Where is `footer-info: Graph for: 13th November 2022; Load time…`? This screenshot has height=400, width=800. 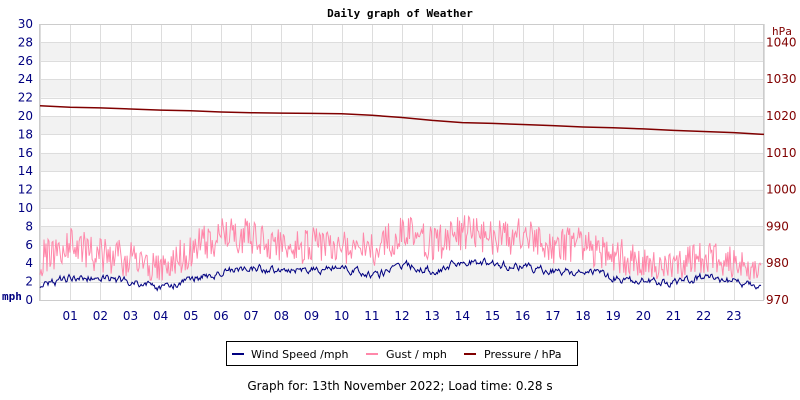
footer-info: Graph for: 13th November 2022; Load time… is located at coordinates (400, 386).